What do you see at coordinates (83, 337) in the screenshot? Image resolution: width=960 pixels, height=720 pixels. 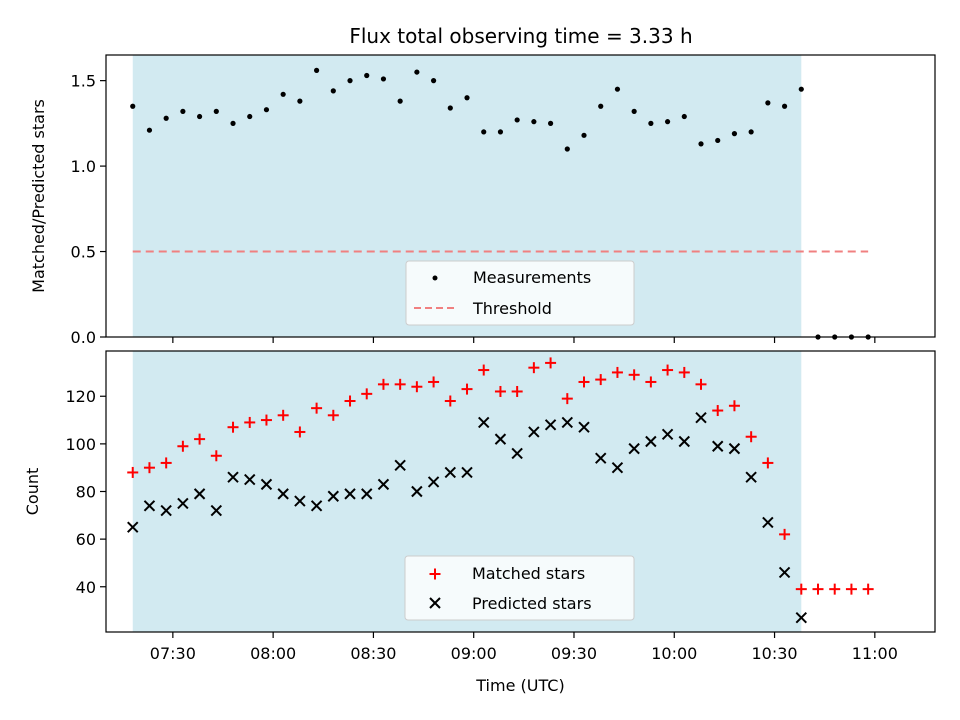 I see `y-tick-label: 0.0` at bounding box center [83, 337].